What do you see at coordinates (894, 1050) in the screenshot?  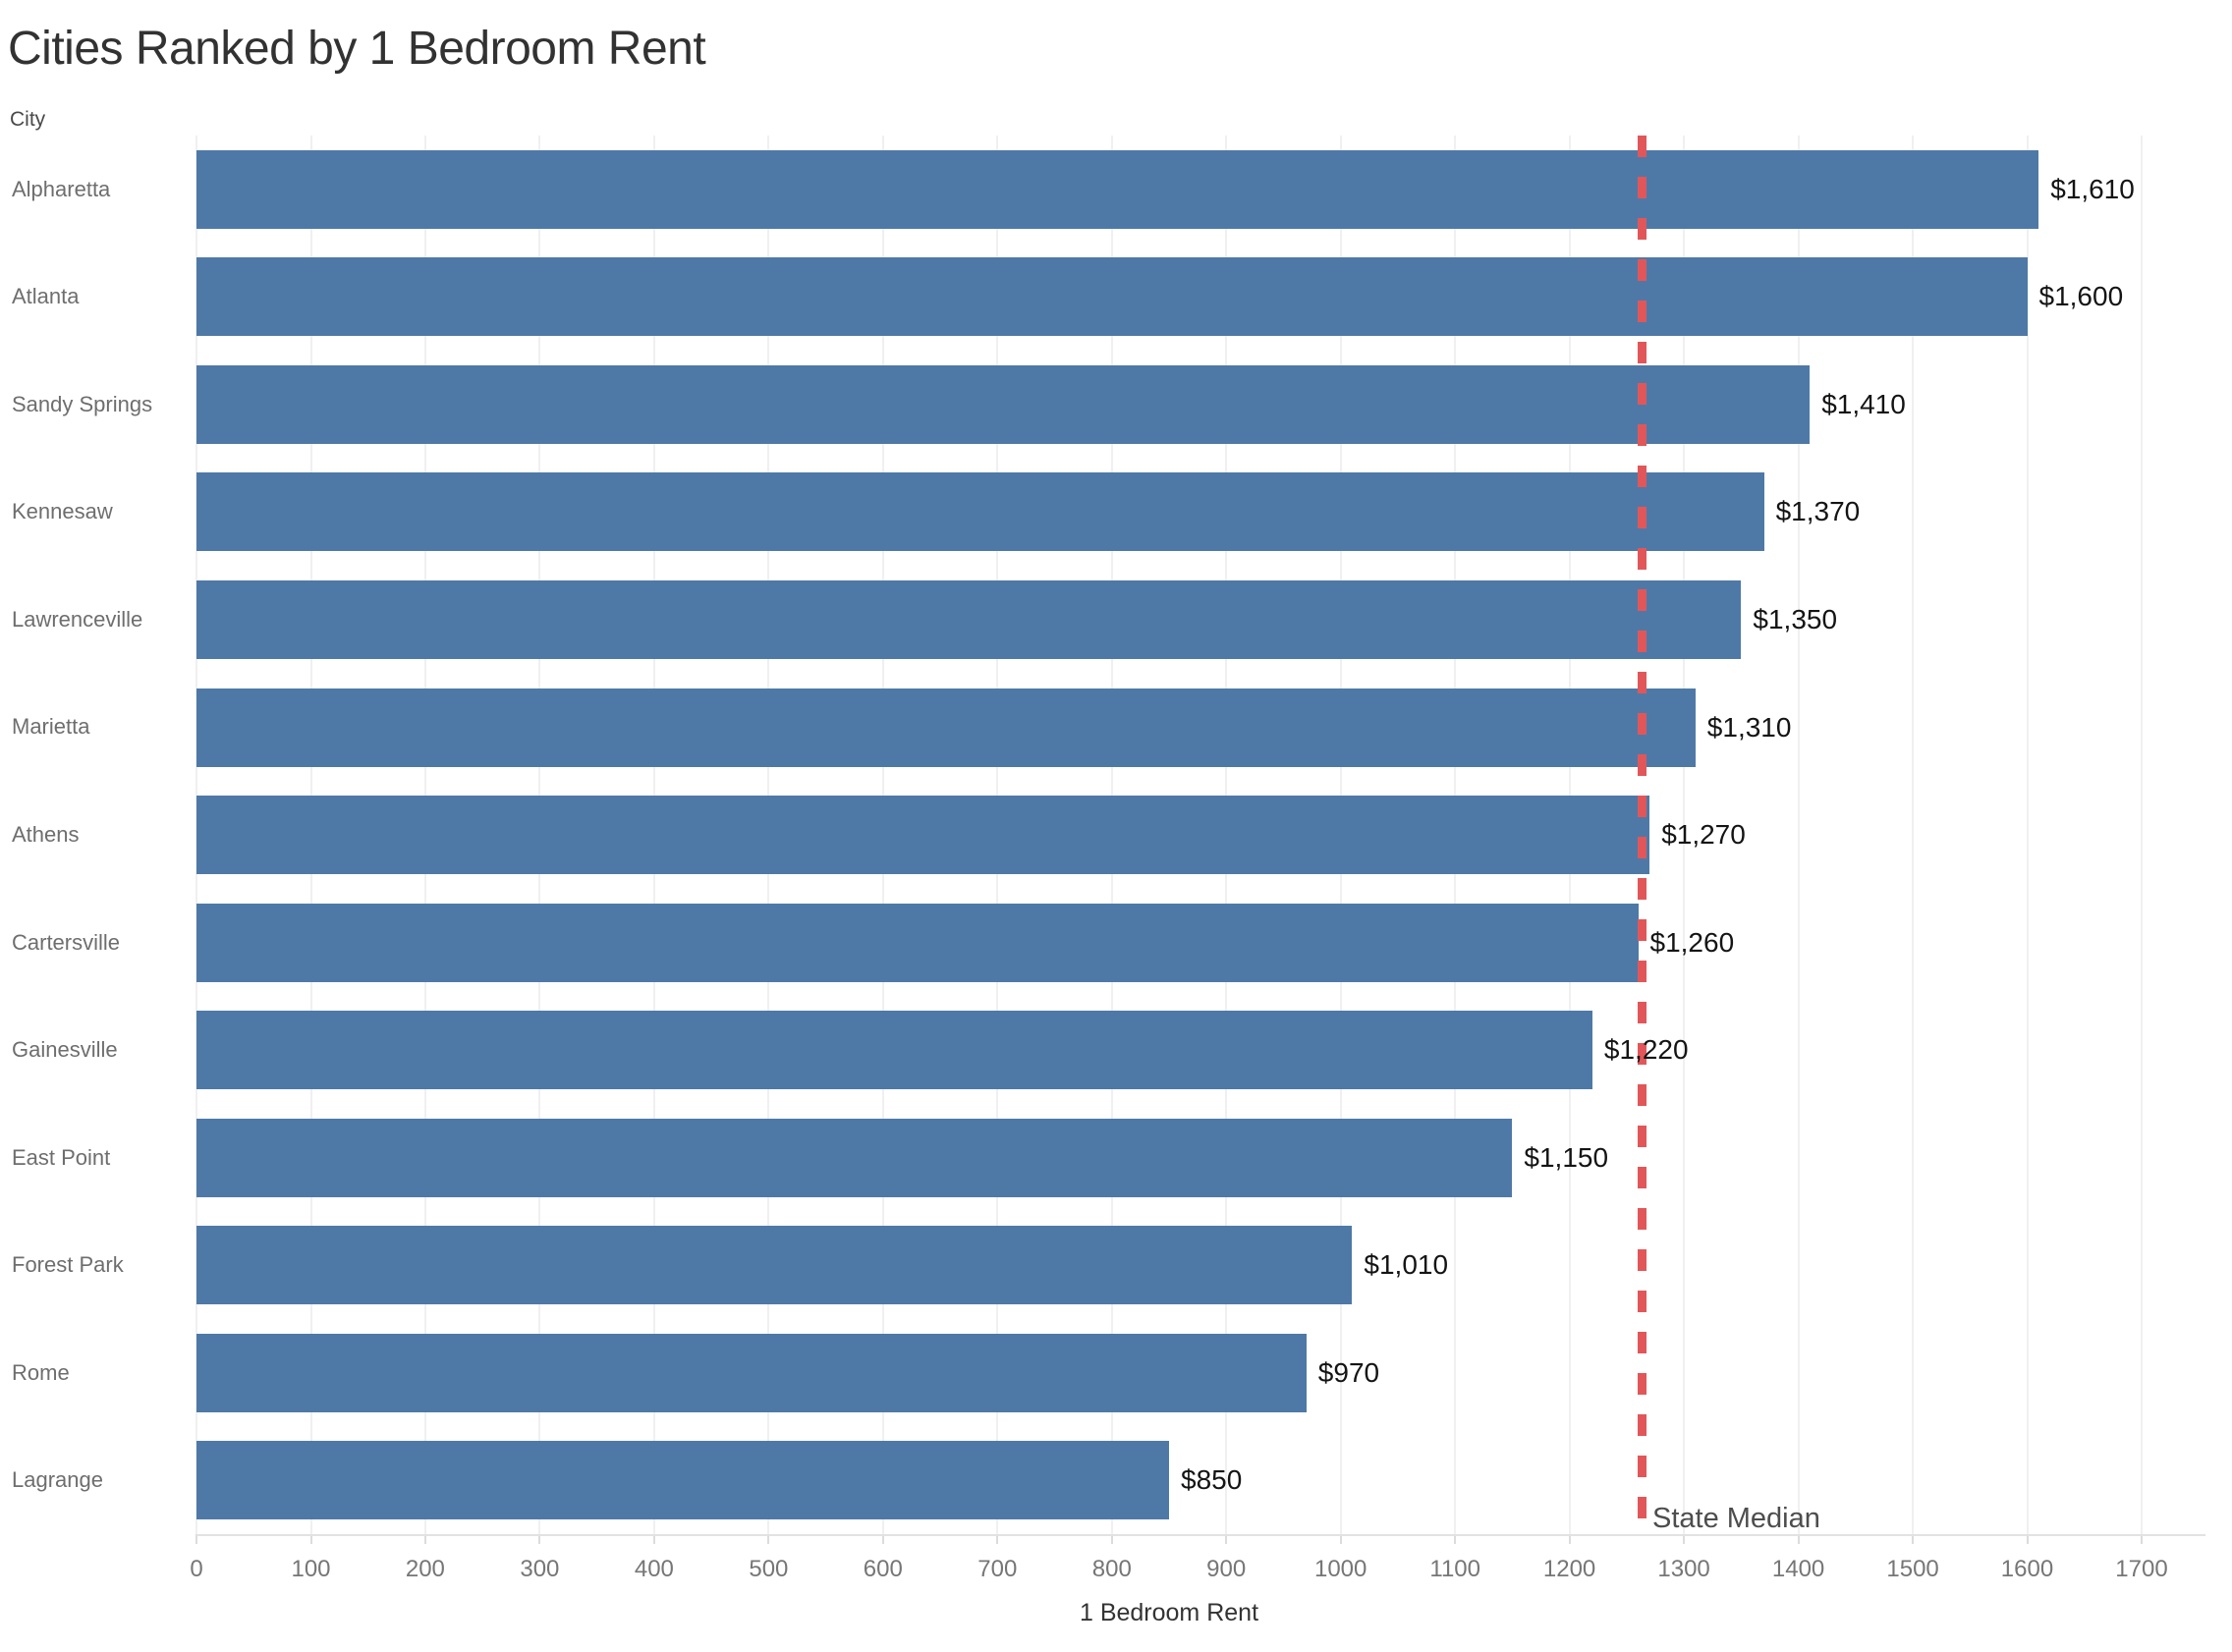 I see `bar-gainesville` at bounding box center [894, 1050].